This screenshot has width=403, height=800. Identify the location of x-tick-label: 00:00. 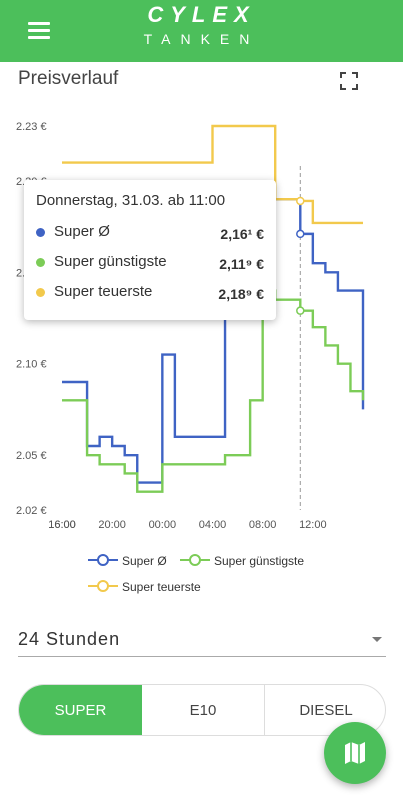
(163, 525).